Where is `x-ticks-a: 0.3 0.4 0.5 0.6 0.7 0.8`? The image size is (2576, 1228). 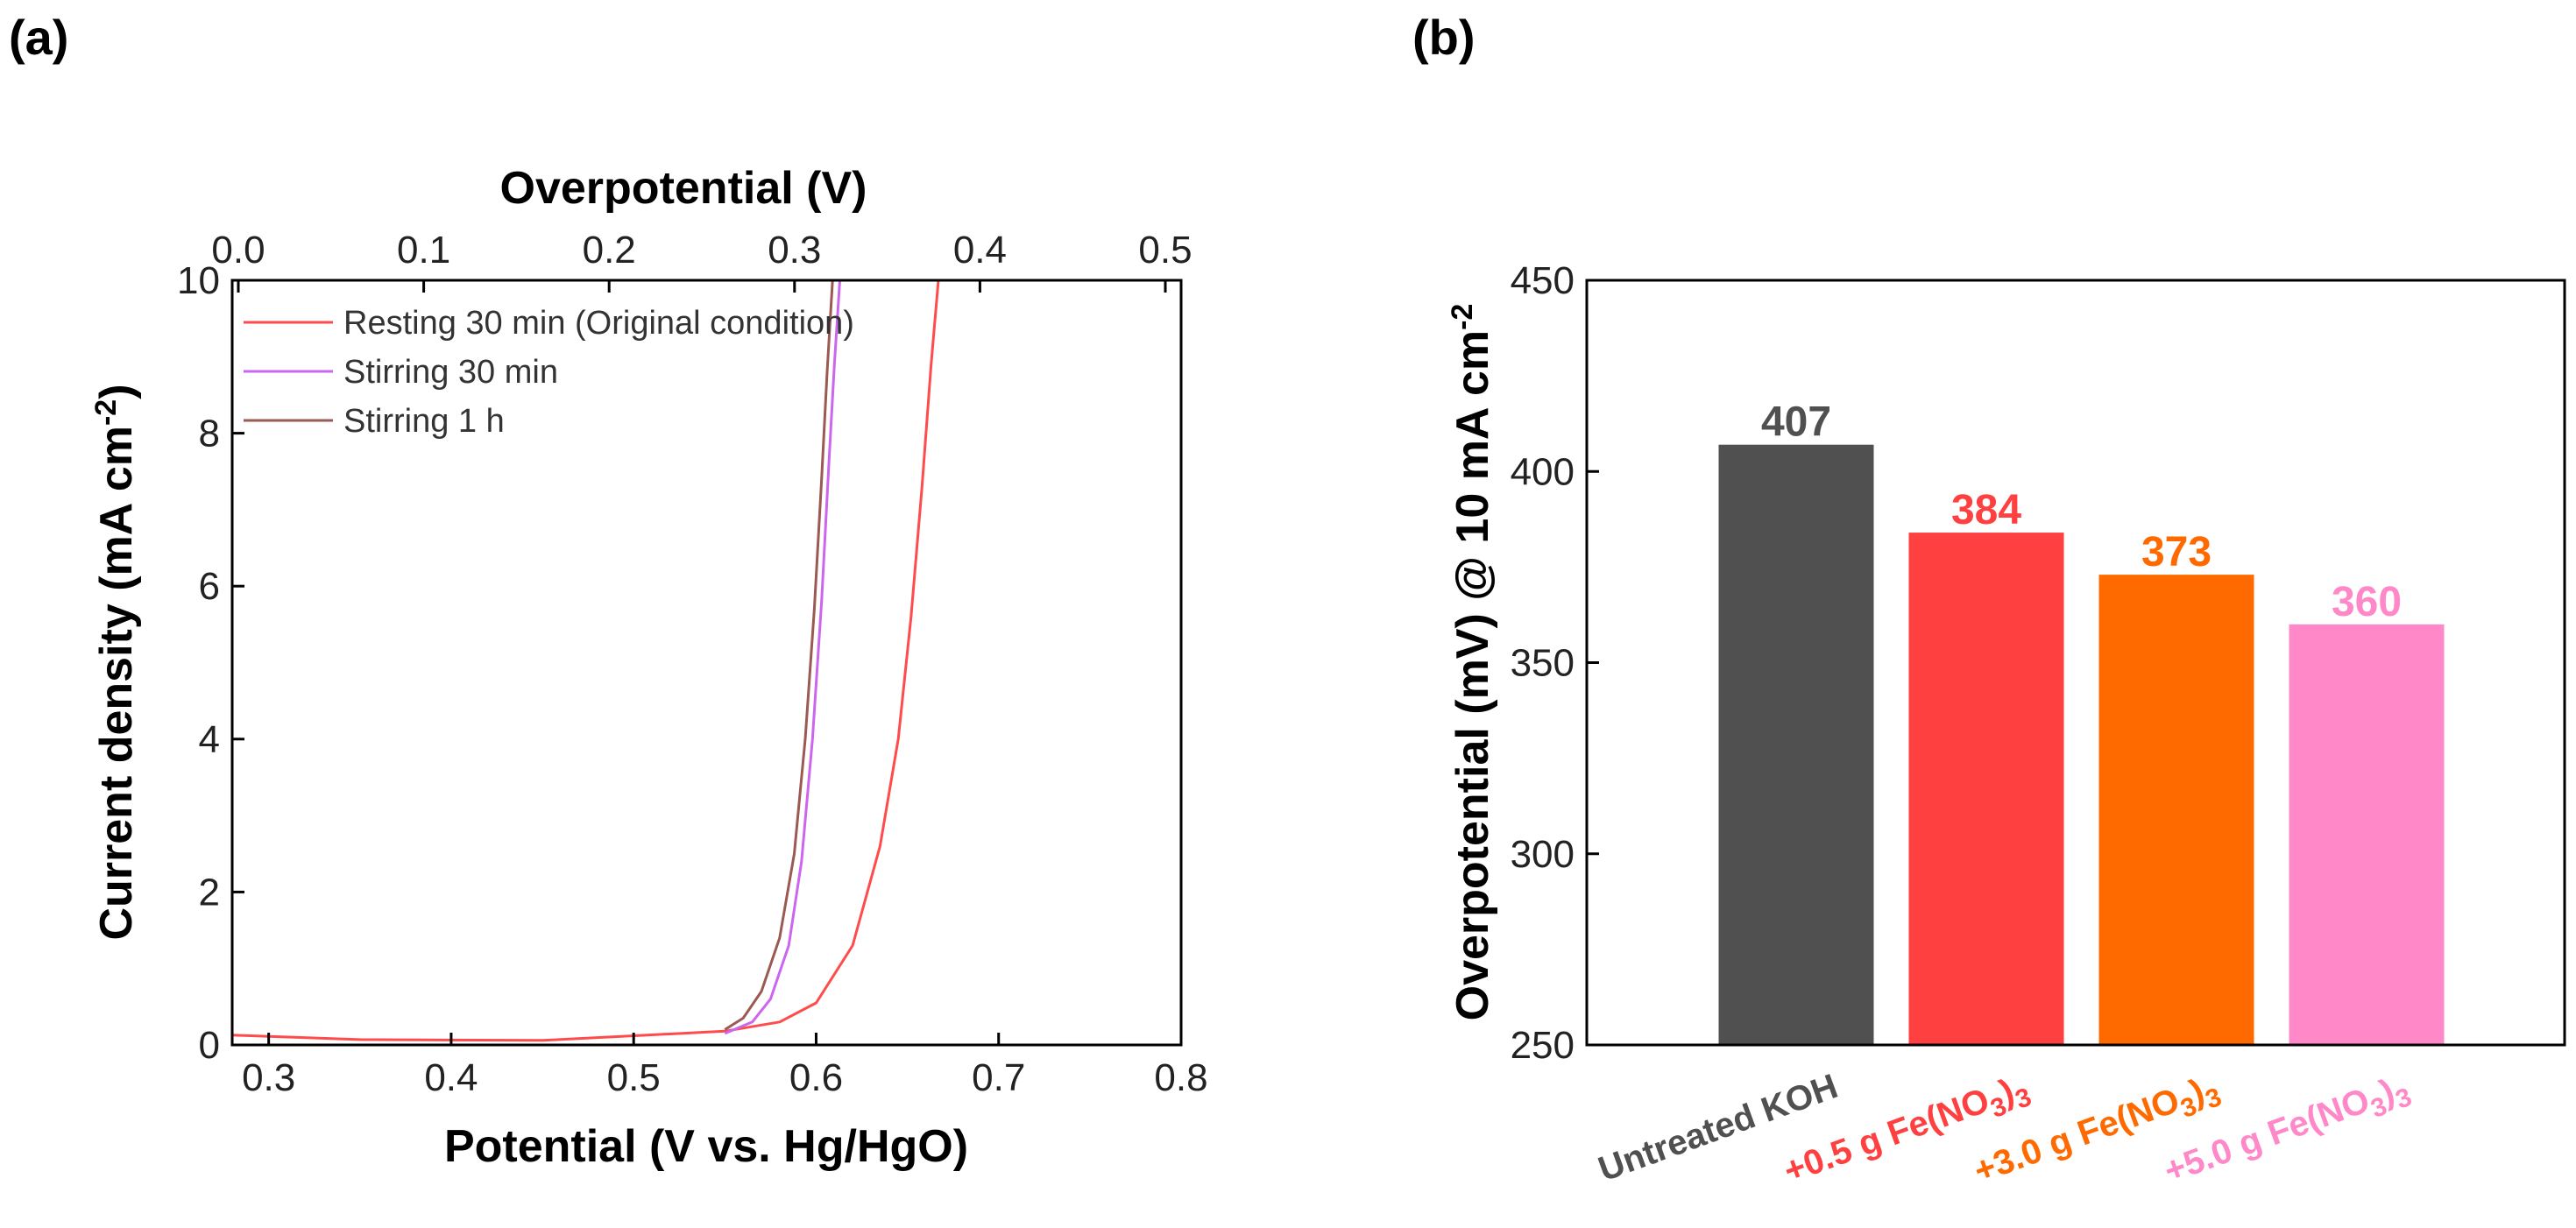 x-ticks-a: 0.3 0.4 0.5 0.6 0.7 0.8 is located at coordinates (725, 1066).